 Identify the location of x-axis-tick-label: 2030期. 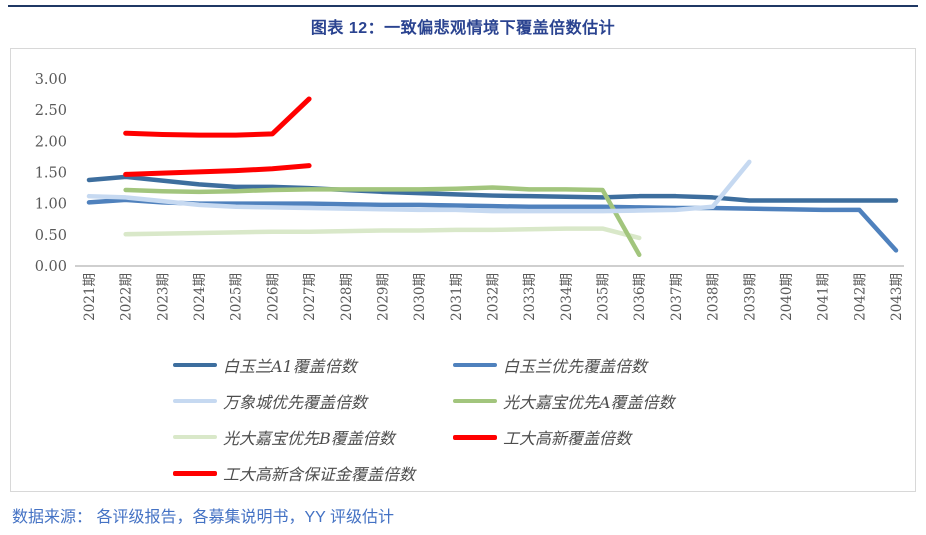
(420, 297).